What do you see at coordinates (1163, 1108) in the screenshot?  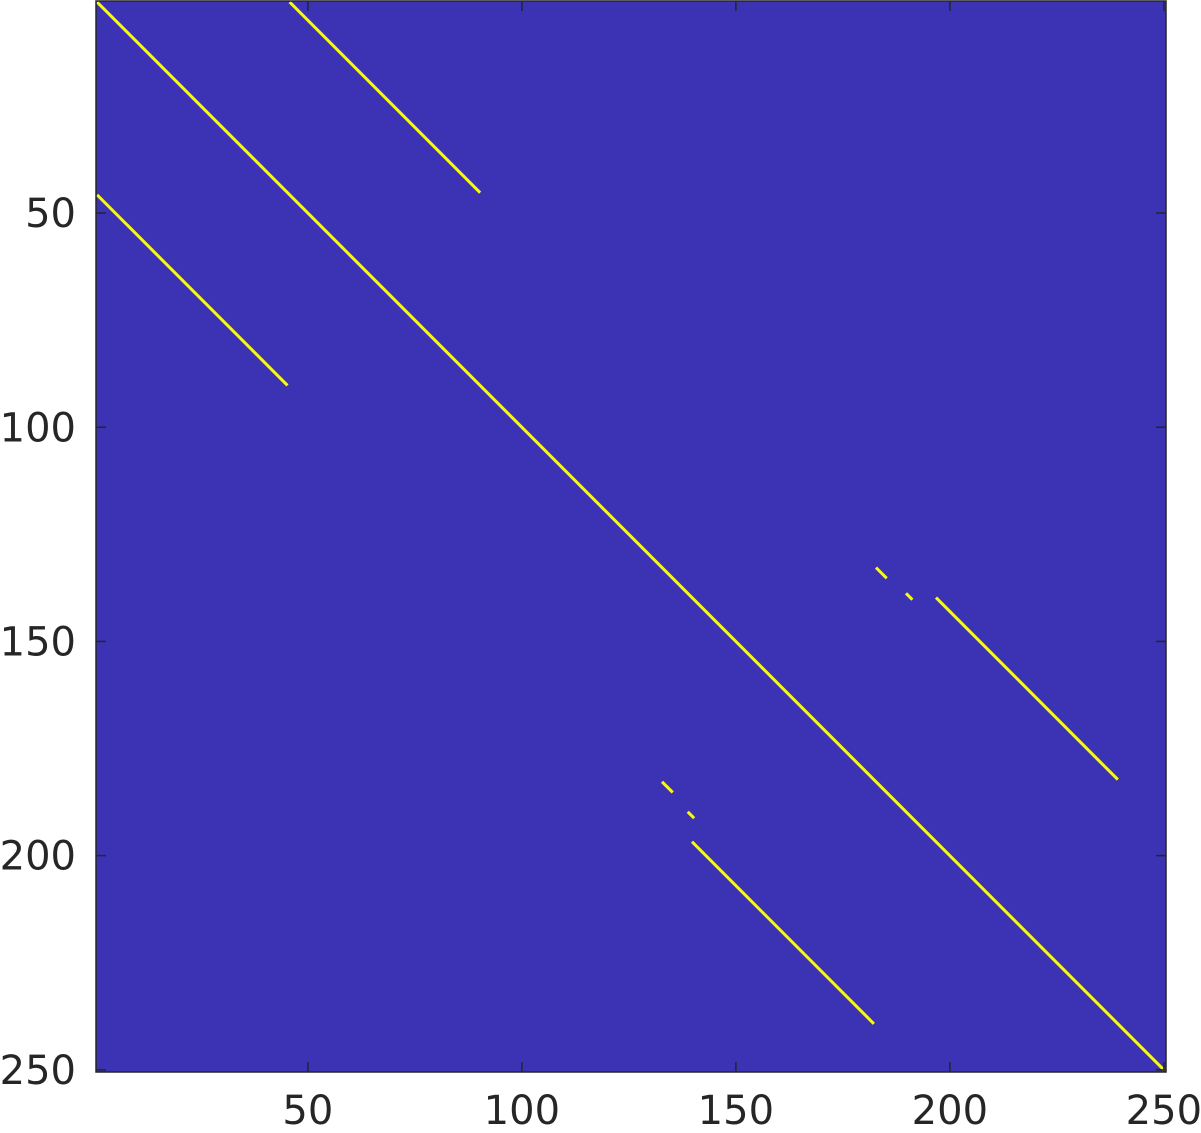 I see `x-tick-label: 250` at bounding box center [1163, 1108].